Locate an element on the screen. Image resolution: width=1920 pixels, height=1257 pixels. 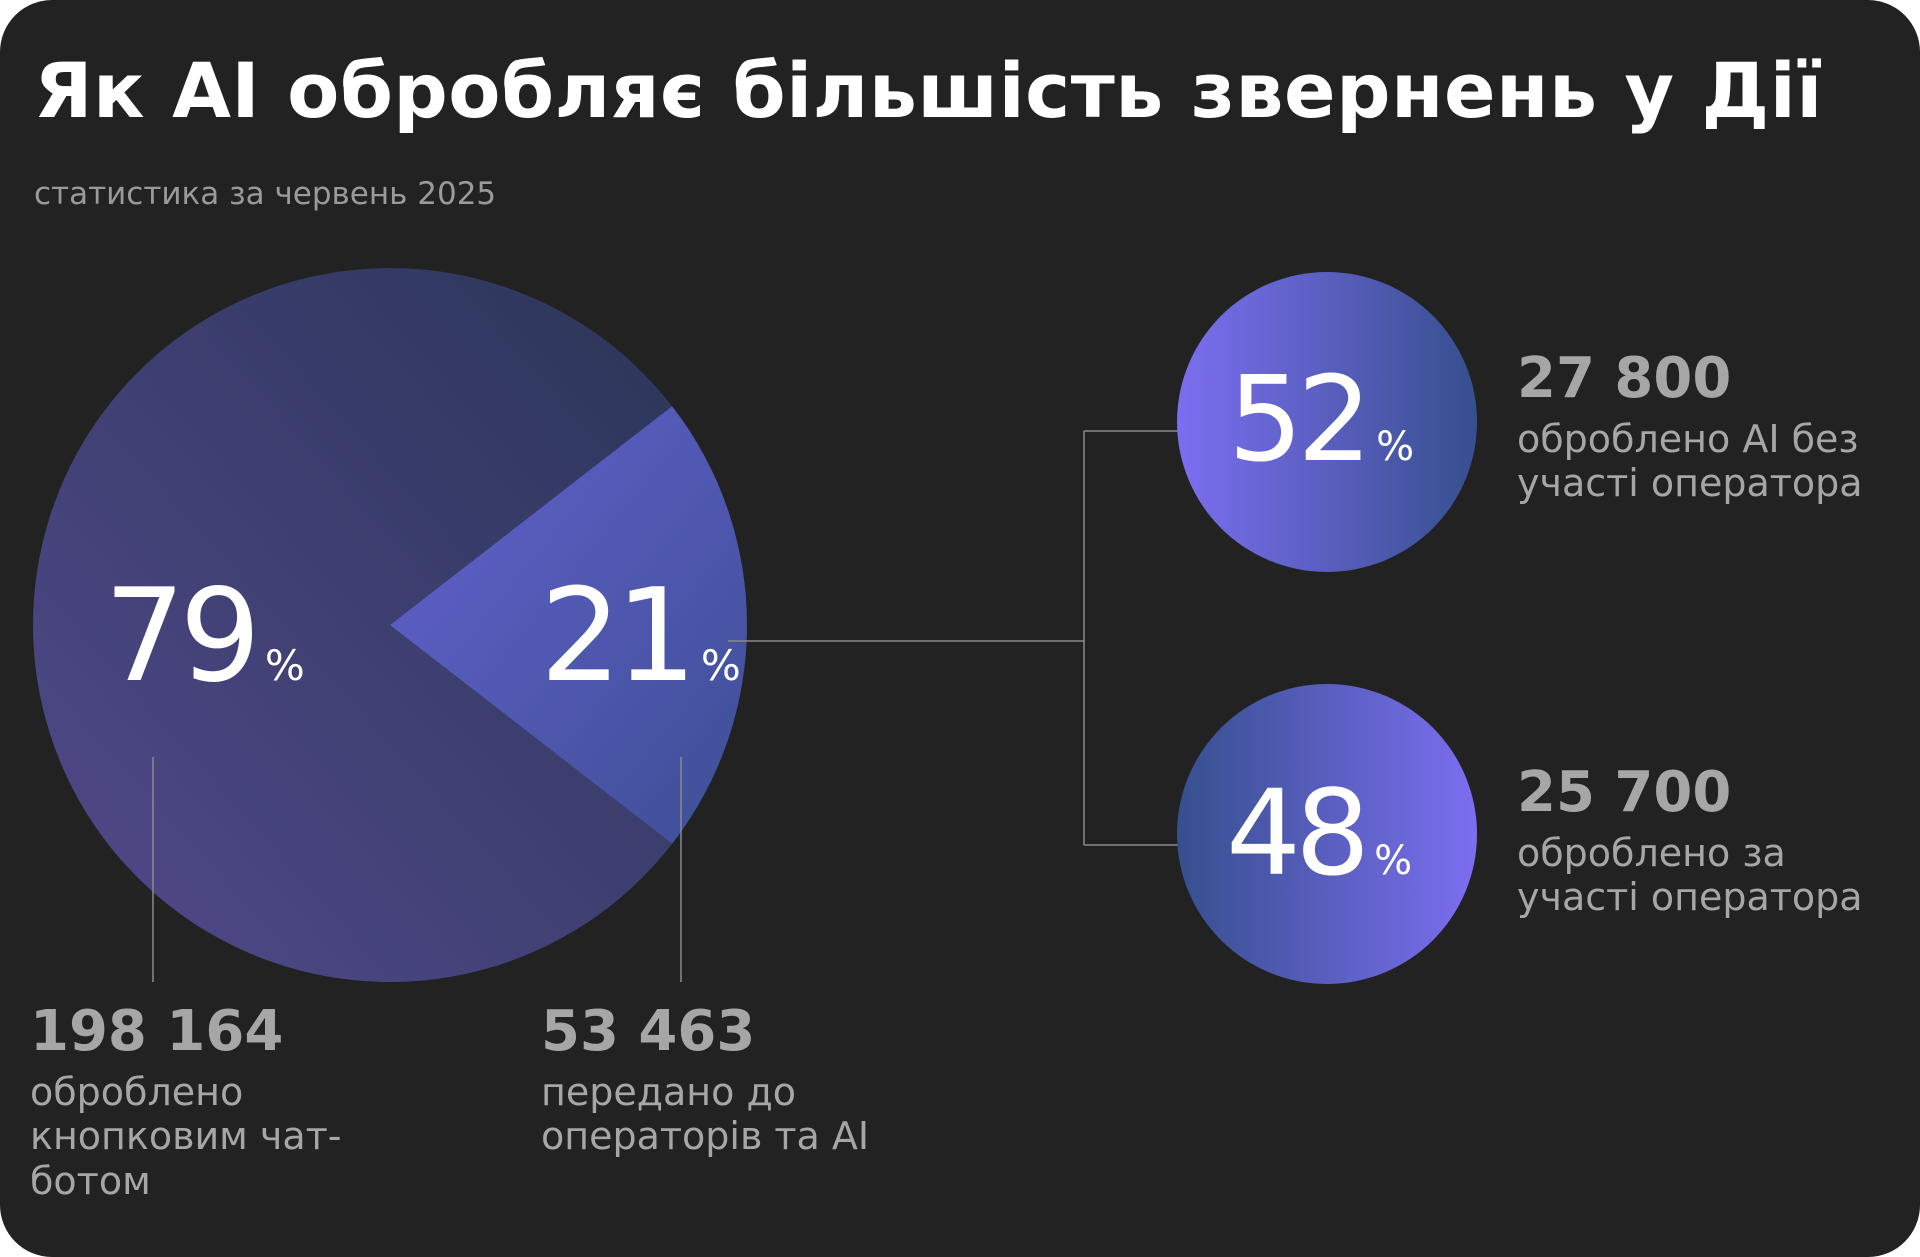
circle-label-52: 52 % is located at coordinates (1321, 419).